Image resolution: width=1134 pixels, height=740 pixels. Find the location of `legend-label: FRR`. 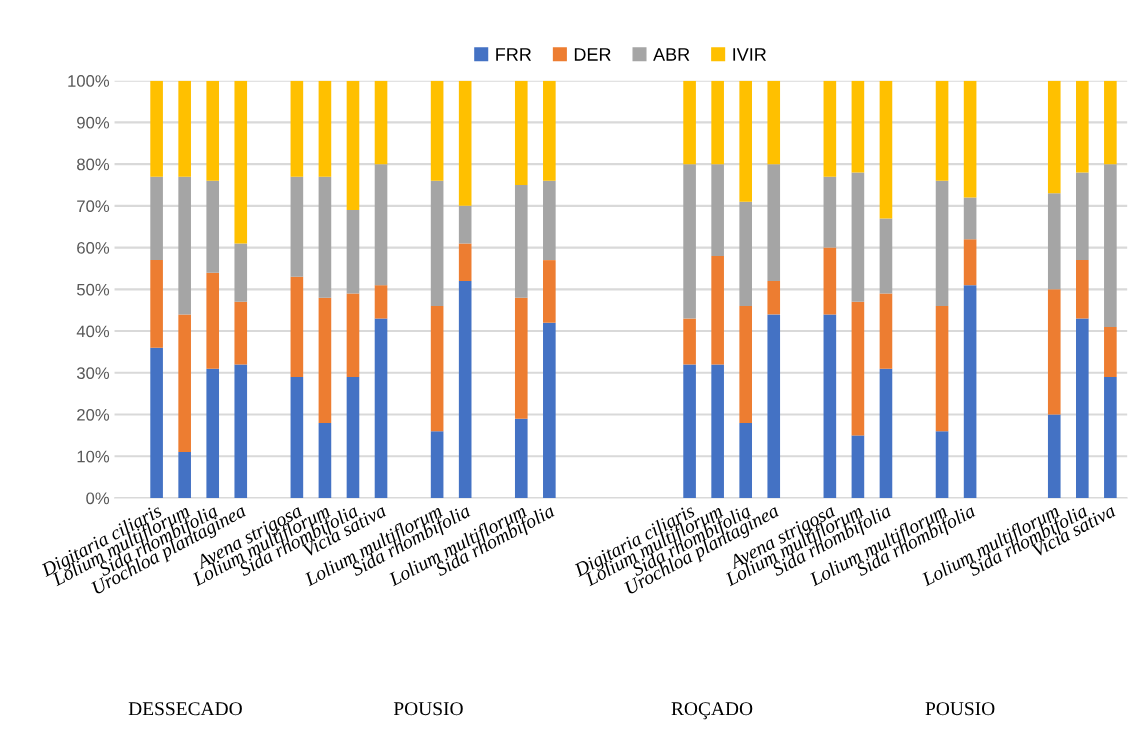

legend-label: FRR is located at coordinates (514, 54).